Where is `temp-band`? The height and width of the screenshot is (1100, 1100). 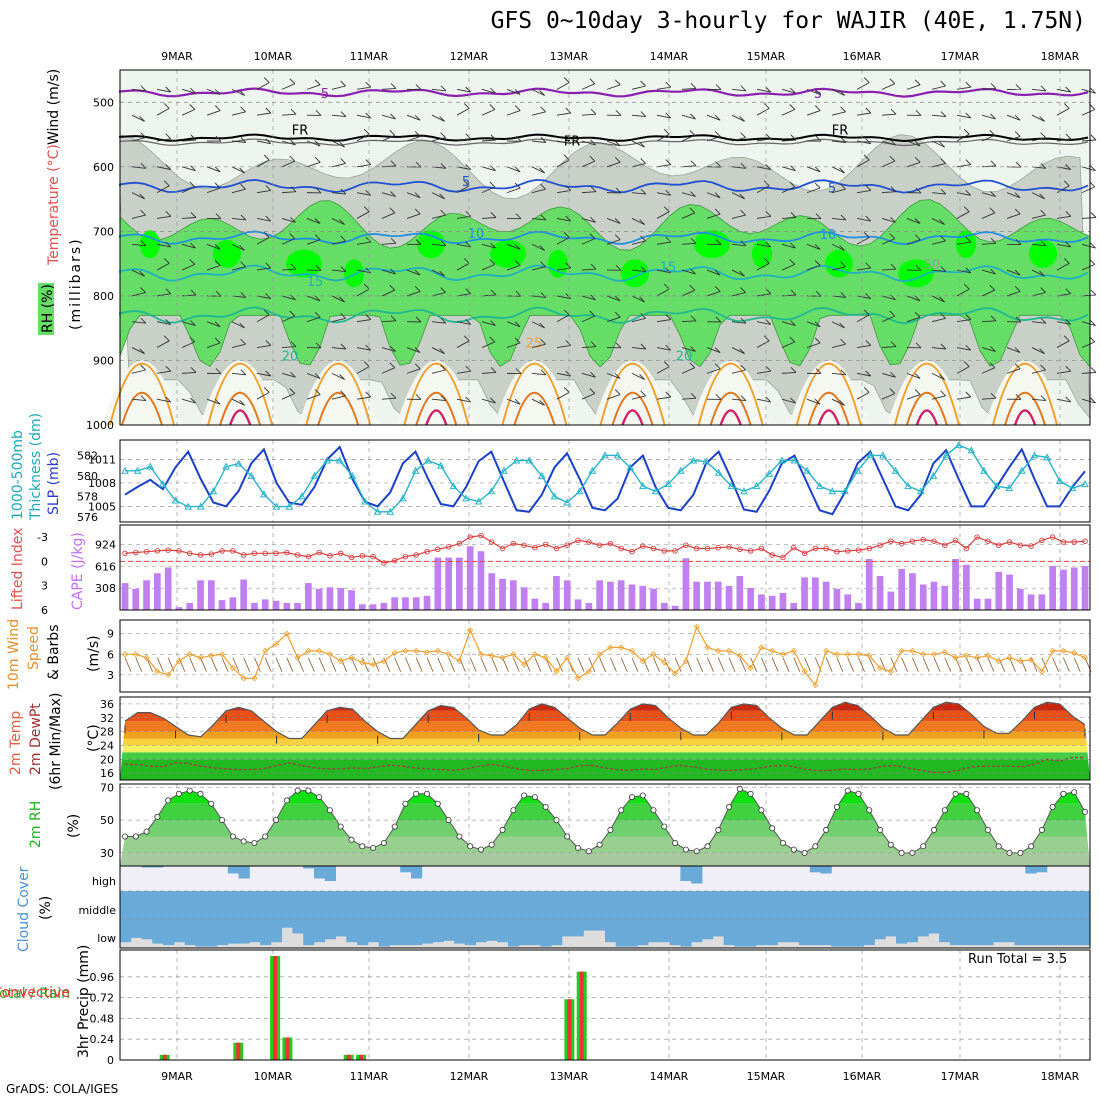
temp-band is located at coordinates (605, 749).